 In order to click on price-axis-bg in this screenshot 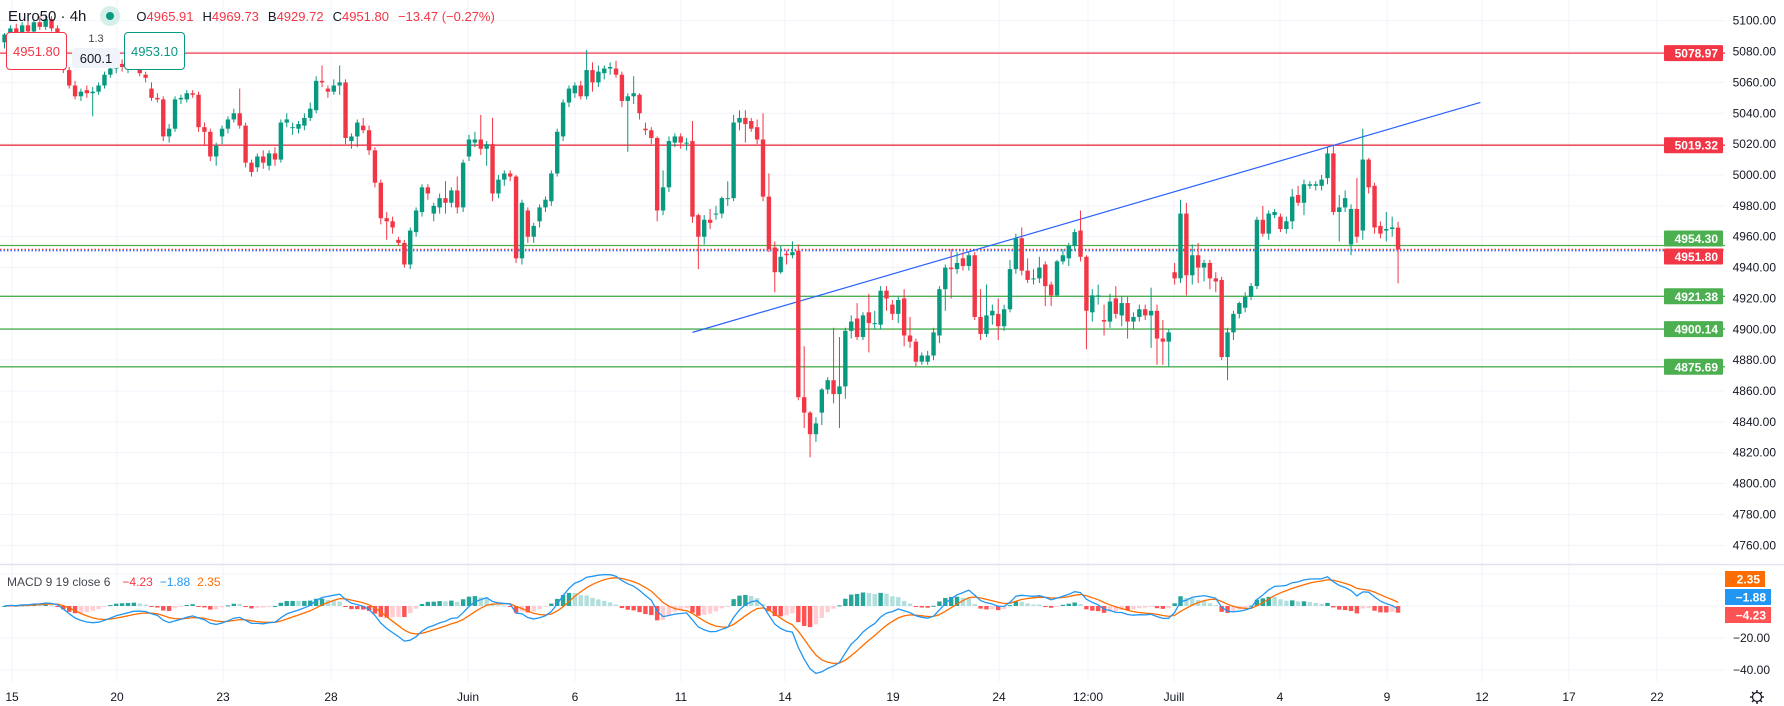, I will do `click(1754, 282)`.